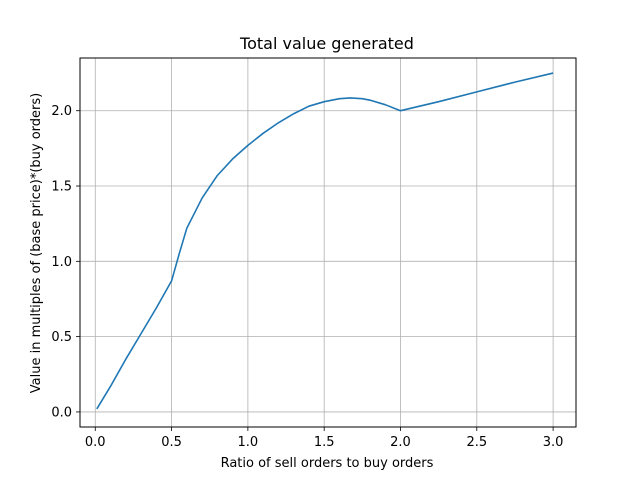  I want to click on x-tick-label: 0.0, so click(95, 442).